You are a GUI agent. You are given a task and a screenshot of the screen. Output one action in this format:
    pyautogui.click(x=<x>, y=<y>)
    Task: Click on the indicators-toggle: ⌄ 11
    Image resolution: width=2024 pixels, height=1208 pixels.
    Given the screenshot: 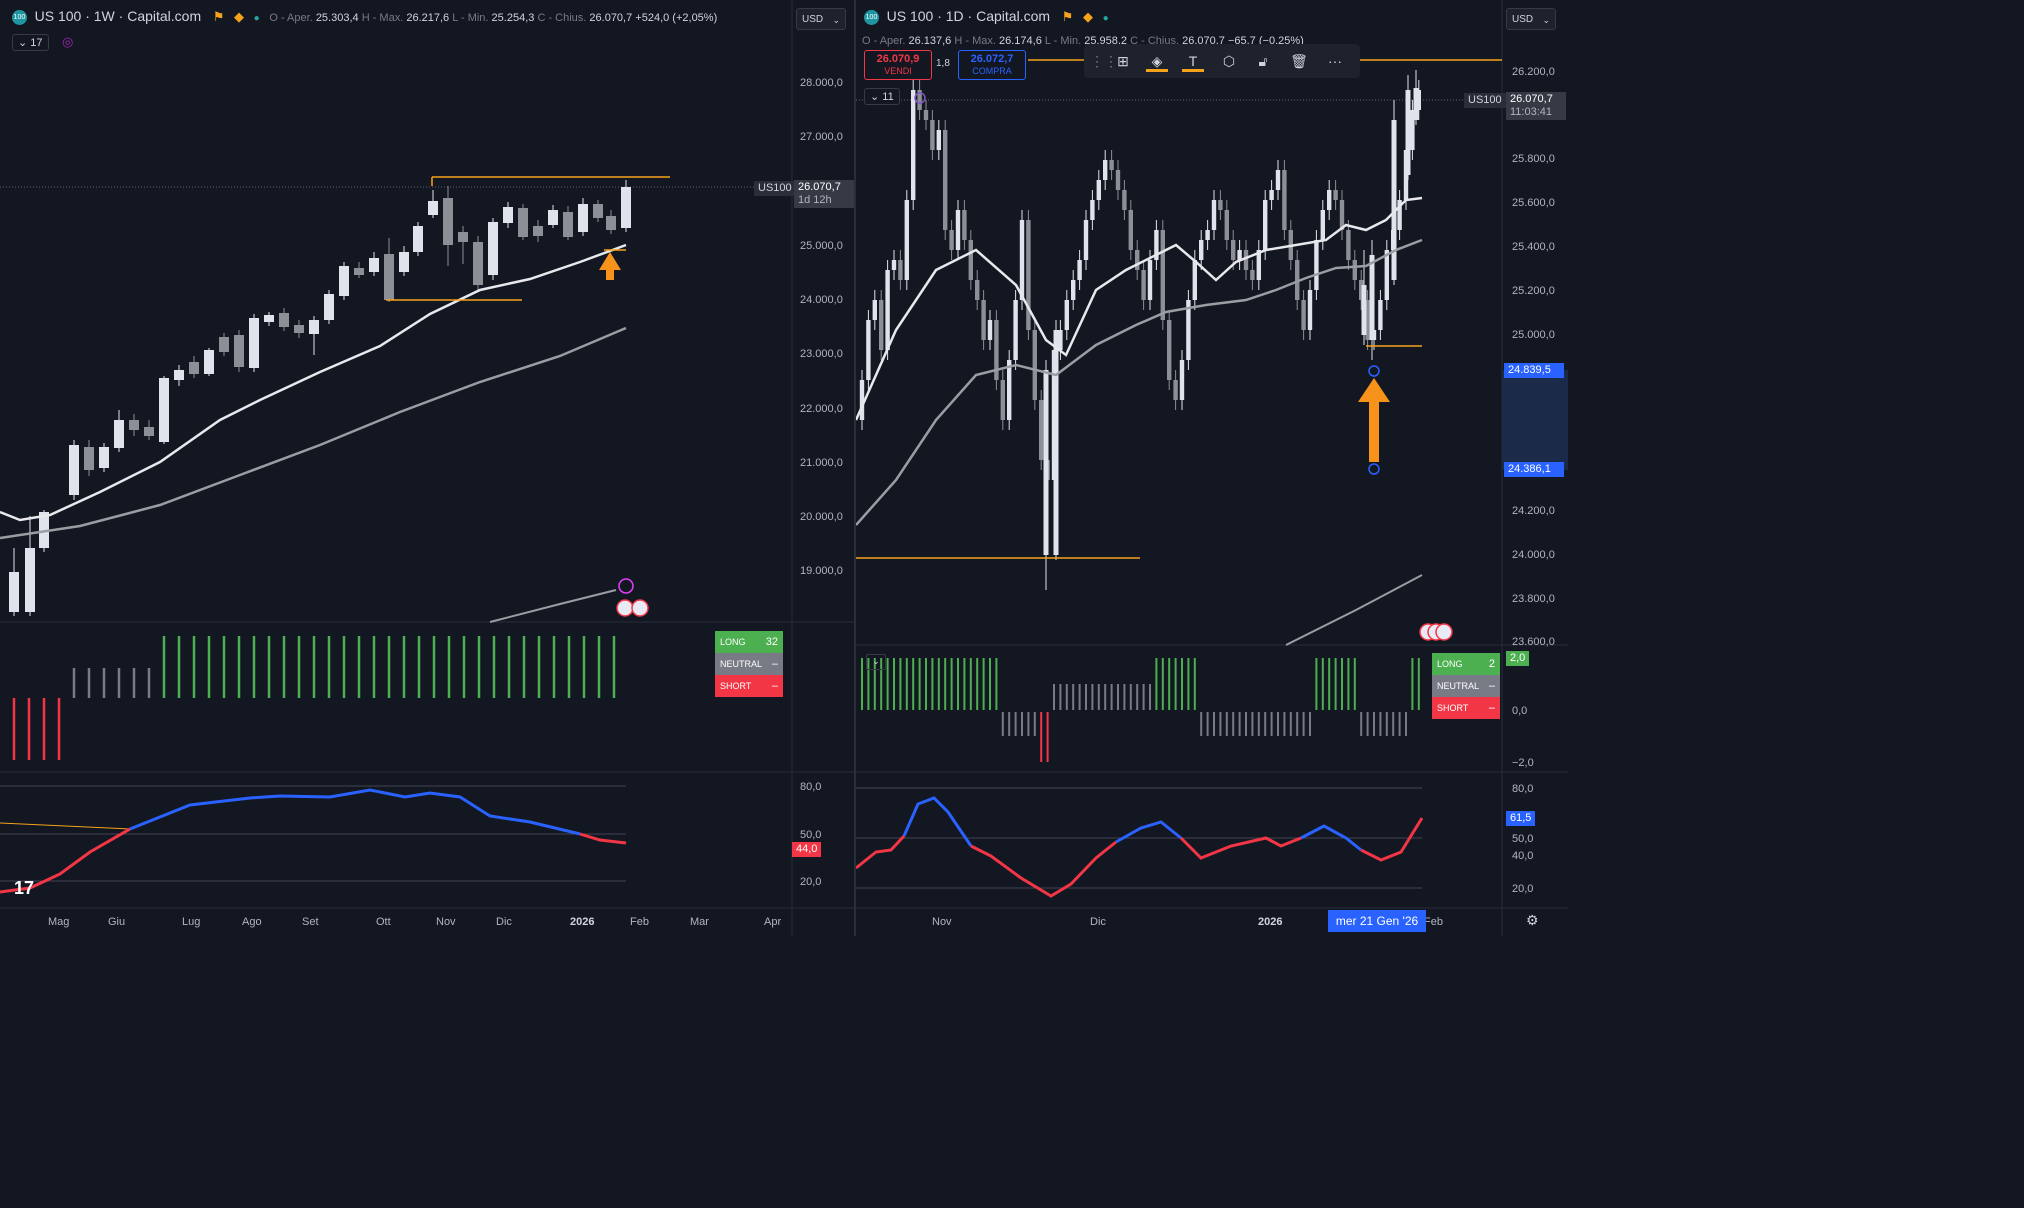 What is the action you would take?
    pyautogui.click(x=882, y=96)
    